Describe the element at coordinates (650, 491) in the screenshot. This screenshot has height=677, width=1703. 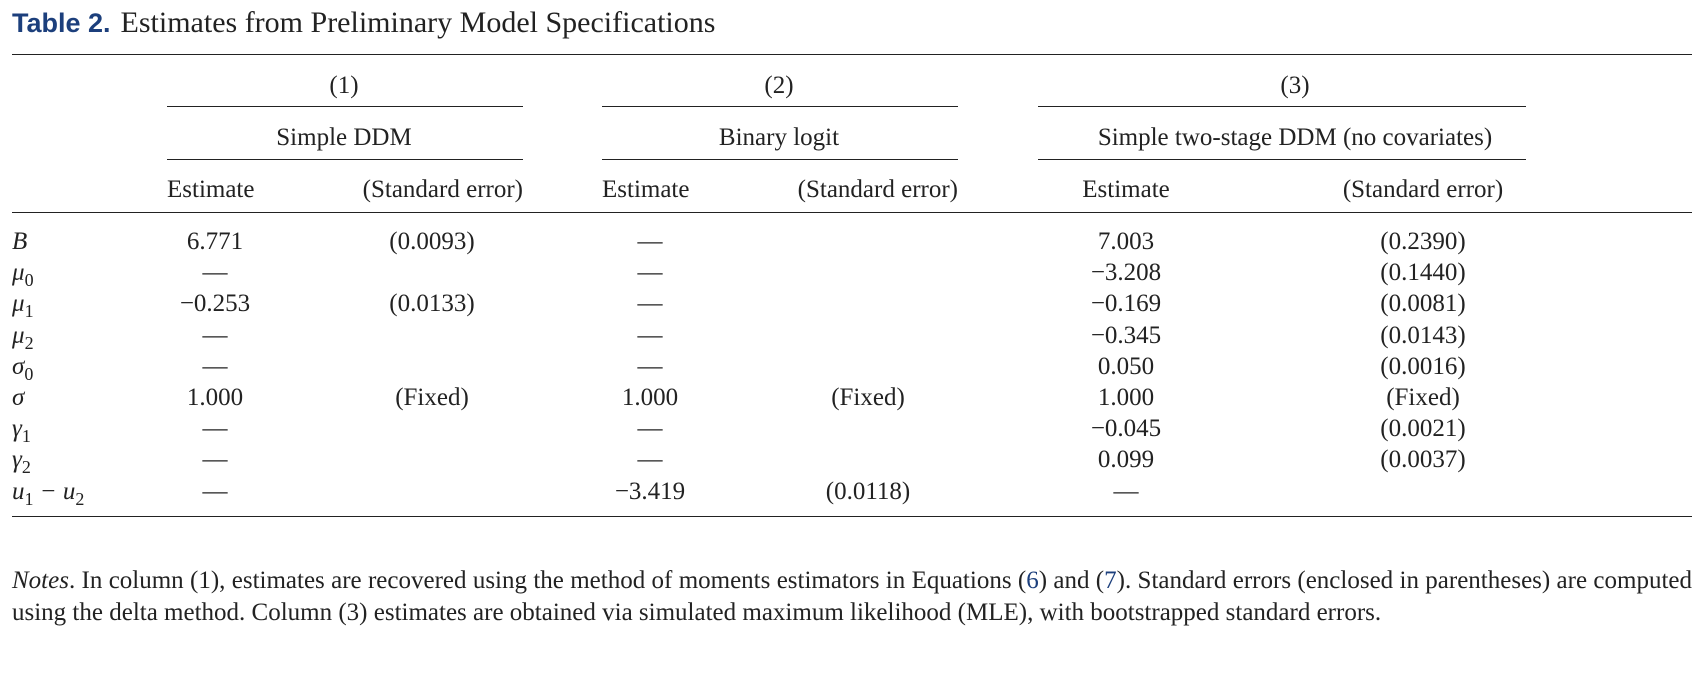
I see `cell-c2e: −3.419` at that location.